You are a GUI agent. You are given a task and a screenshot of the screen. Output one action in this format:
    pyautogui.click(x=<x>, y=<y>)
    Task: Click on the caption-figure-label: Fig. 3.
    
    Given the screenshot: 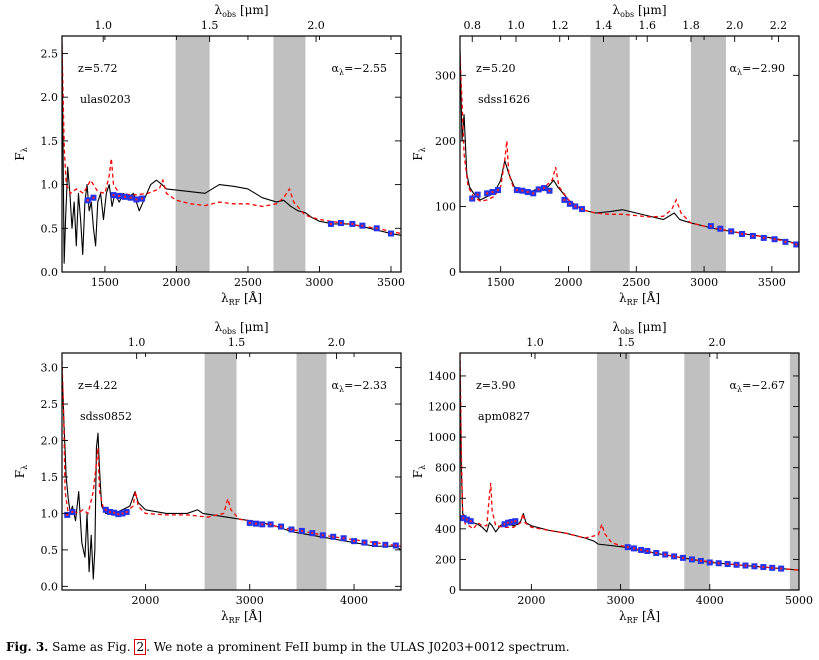 What is the action you would take?
    pyautogui.click(x=27, y=647)
    